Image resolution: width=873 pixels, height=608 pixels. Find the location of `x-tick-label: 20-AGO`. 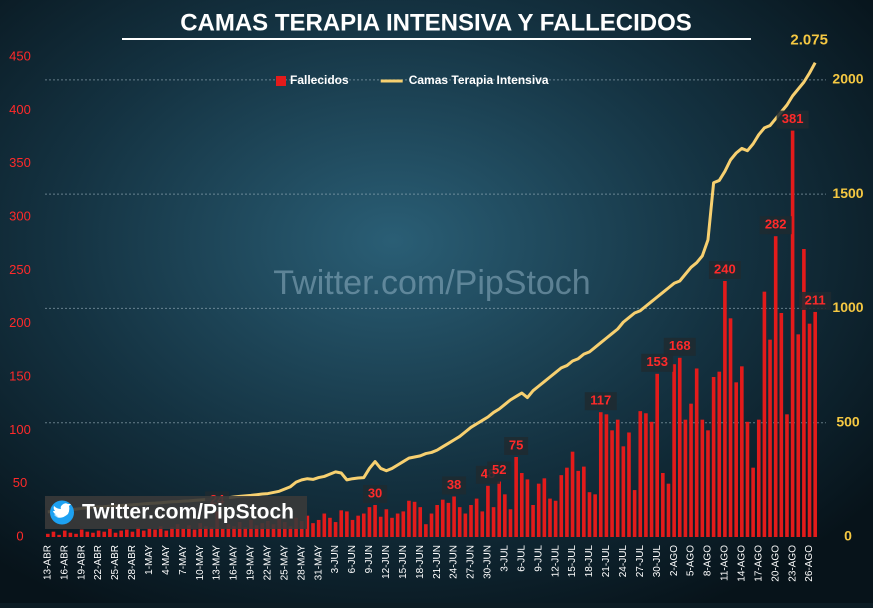

x-tick-label: 20-AGO is located at coordinates (775, 563).